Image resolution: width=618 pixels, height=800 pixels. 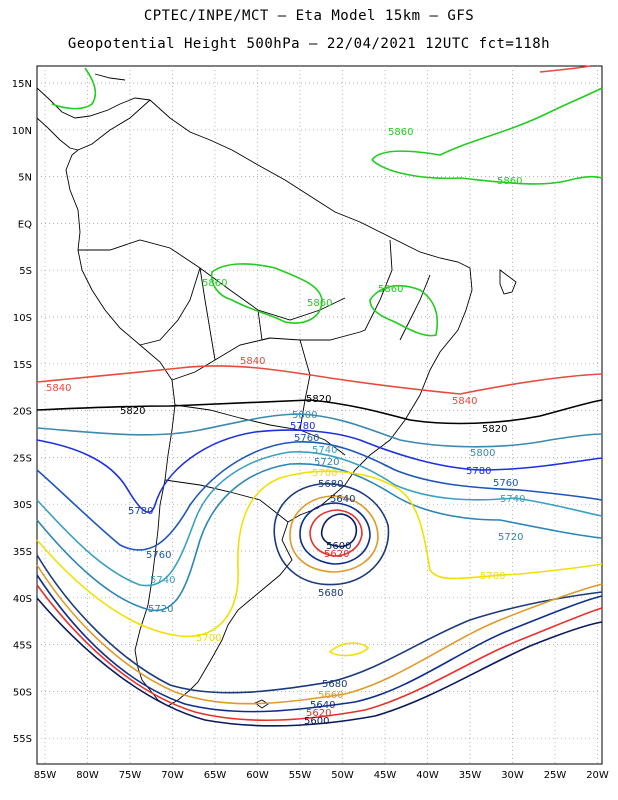 I want to click on lat-tick-label: 10N, so click(x=22, y=131).